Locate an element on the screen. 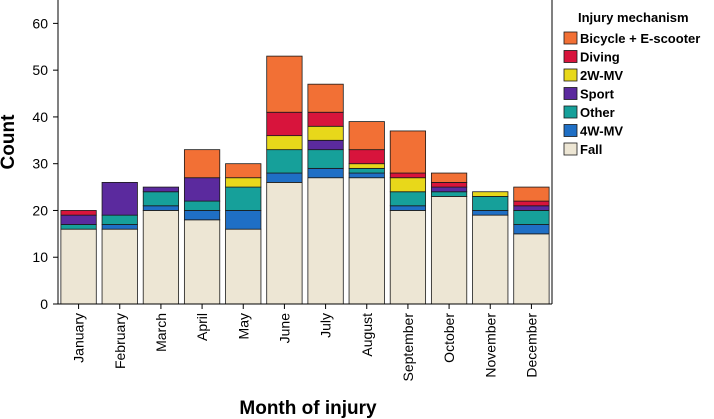 The width and height of the screenshot is (714, 419). bar-segment-december-bicycle-e-scooter is located at coordinates (531, 194).